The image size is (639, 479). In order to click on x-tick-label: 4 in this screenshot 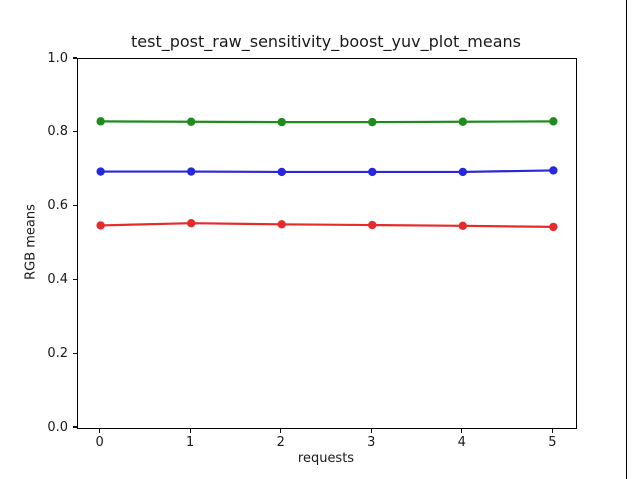, I will do `click(461, 442)`.